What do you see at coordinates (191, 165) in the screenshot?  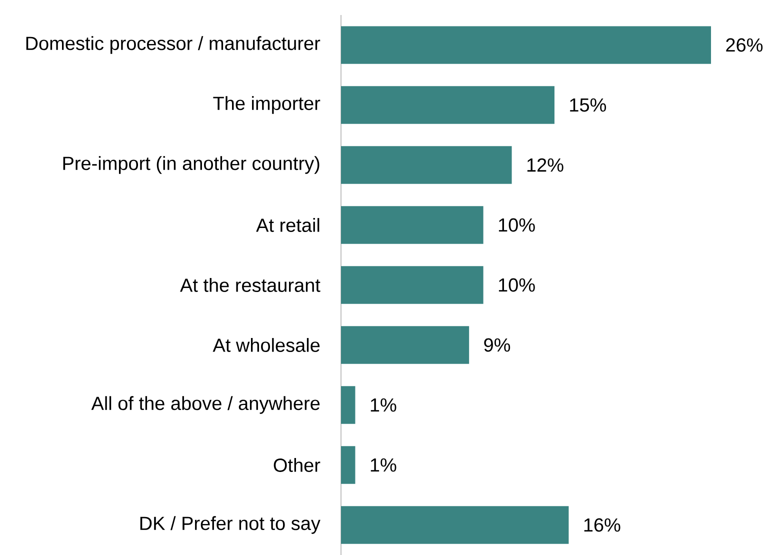 I see `y-tick-label: Pre-import (in another country)` at bounding box center [191, 165].